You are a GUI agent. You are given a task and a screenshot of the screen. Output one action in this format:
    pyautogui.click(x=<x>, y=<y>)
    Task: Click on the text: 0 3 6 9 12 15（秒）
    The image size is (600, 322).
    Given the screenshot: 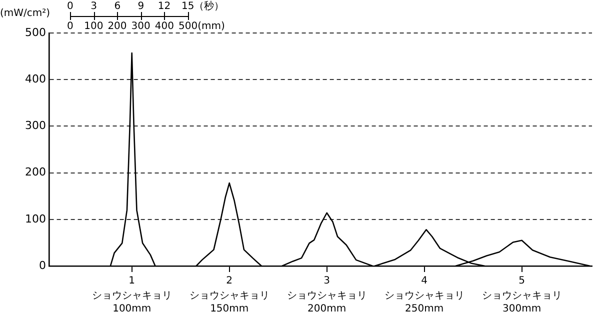 What is the action you would take?
    pyautogui.click(x=145, y=6)
    